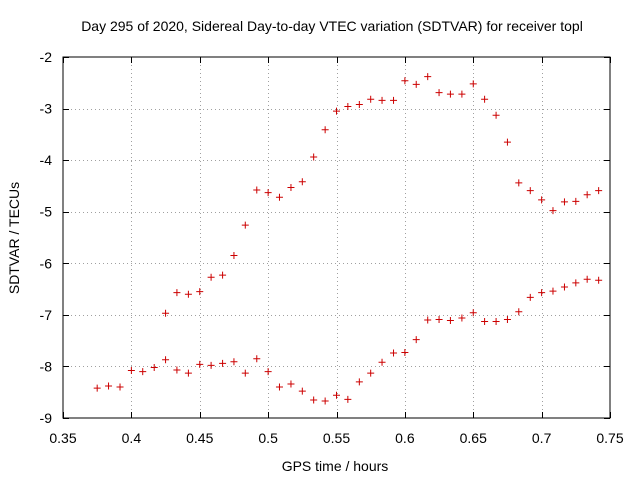 The image size is (640, 480). I want to click on x-tick-label: 0.6, so click(405, 438).